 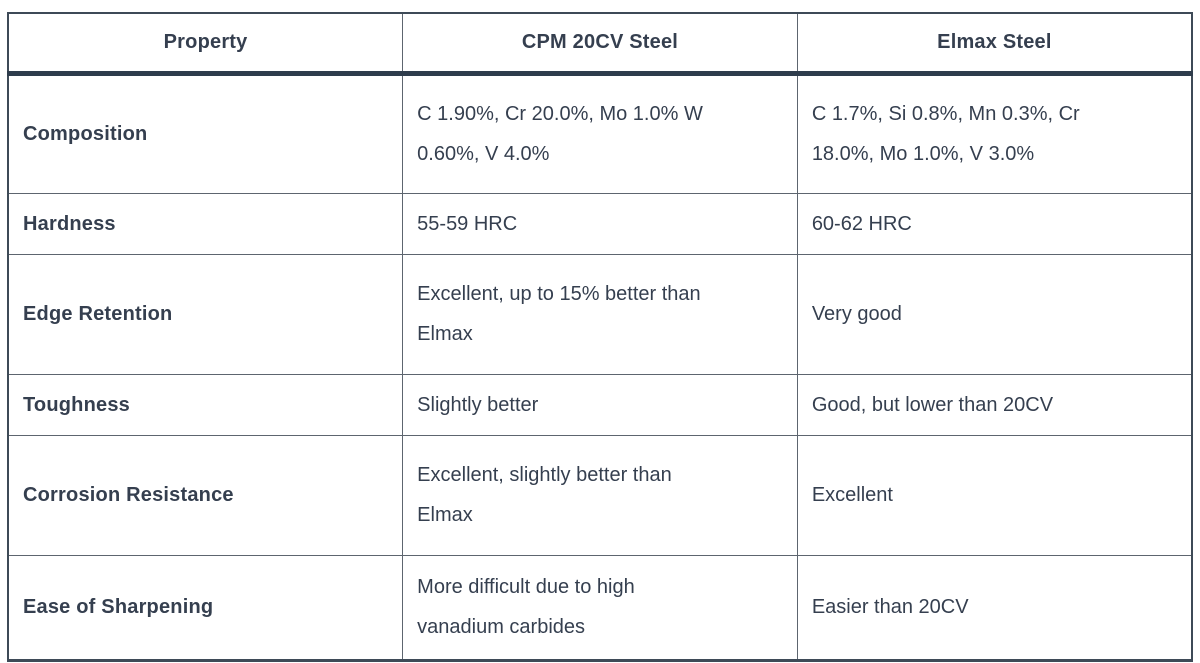 I want to click on row-label-corrosion-resistance: Corrosion Resistance, so click(x=205, y=495).